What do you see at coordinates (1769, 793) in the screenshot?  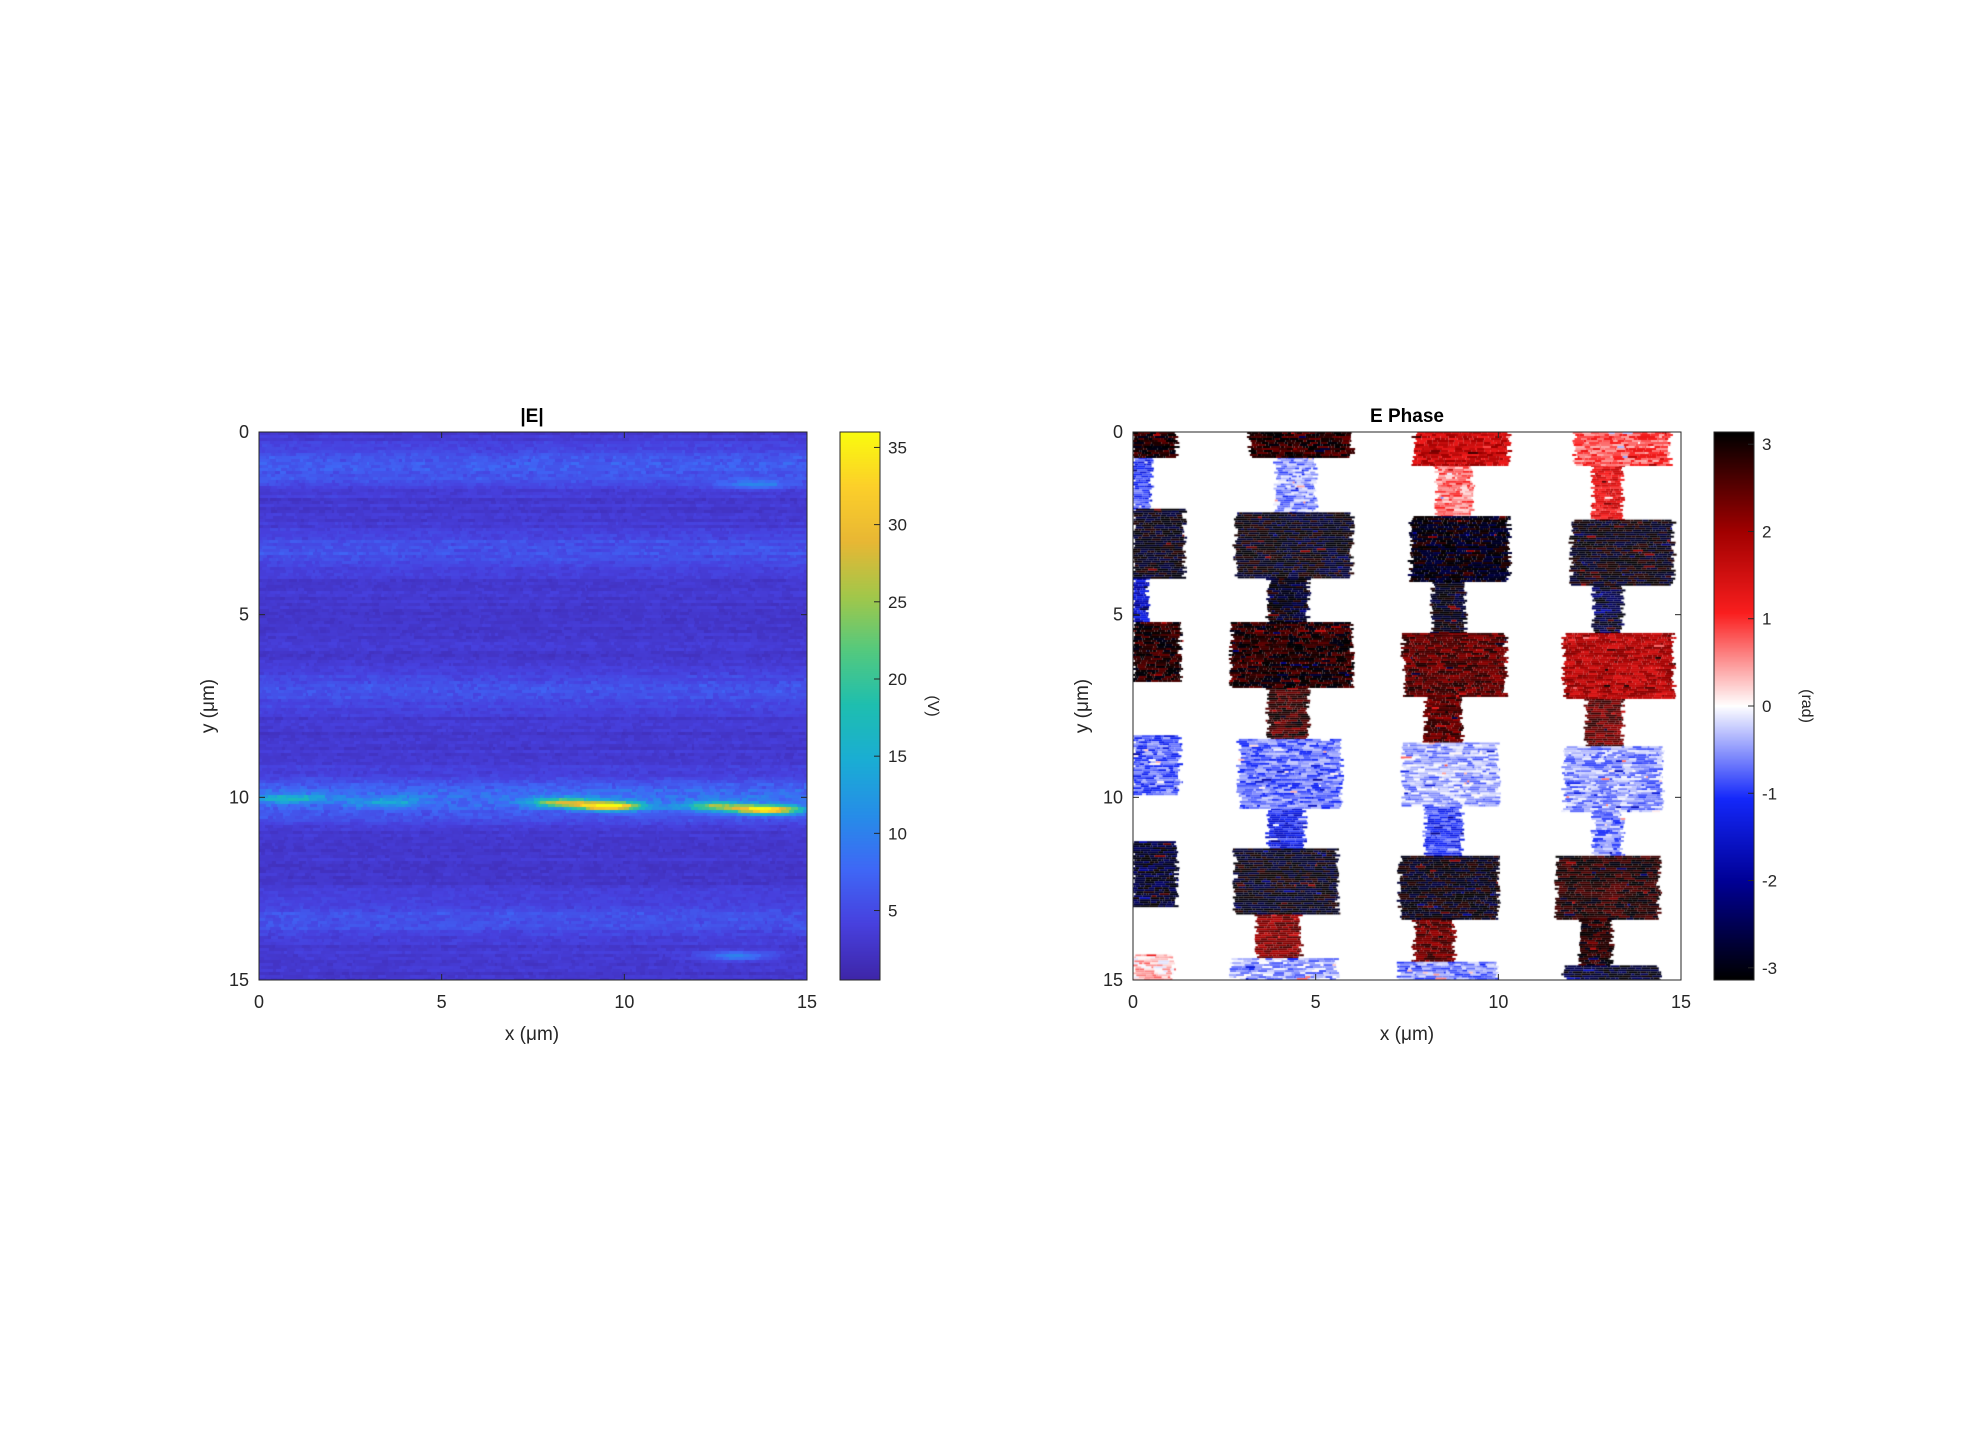 I see `phase-colorbar-tick-label: -1` at bounding box center [1769, 793].